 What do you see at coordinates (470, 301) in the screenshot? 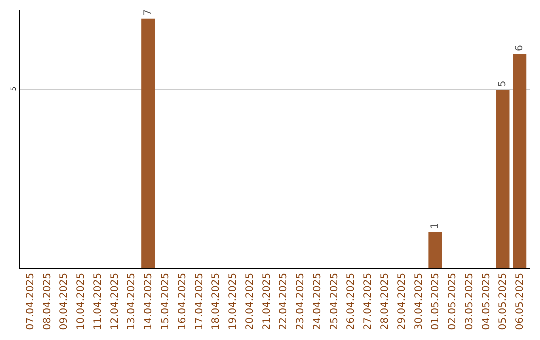
I see `x-tick-label: 03.05.2025` at bounding box center [470, 301].